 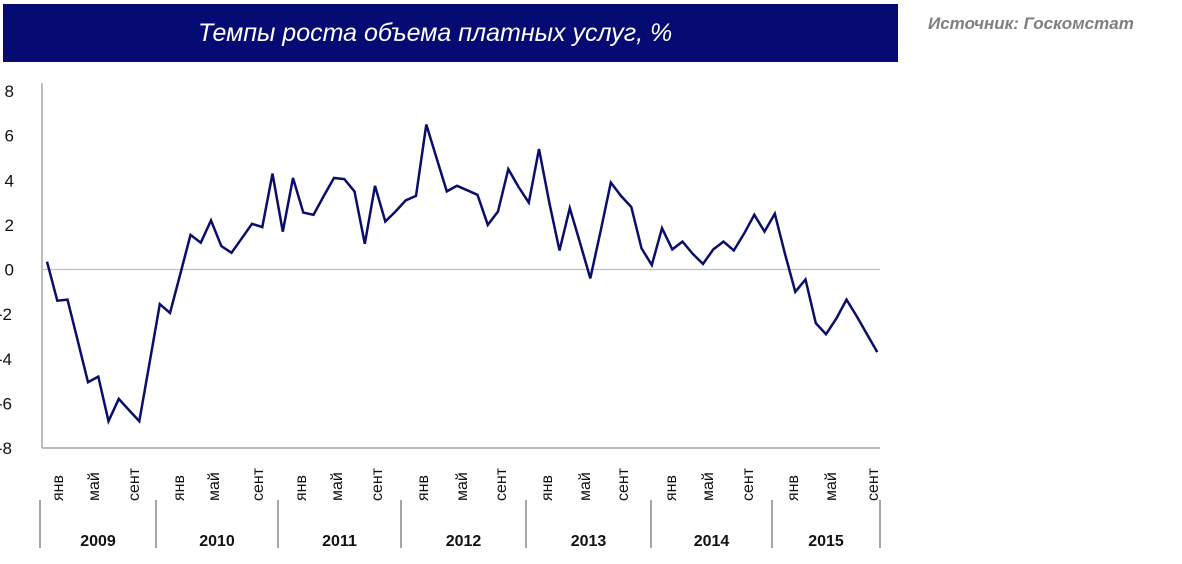 What do you see at coordinates (9, 136) in the screenshot?
I see `y-tick-label: 6` at bounding box center [9, 136].